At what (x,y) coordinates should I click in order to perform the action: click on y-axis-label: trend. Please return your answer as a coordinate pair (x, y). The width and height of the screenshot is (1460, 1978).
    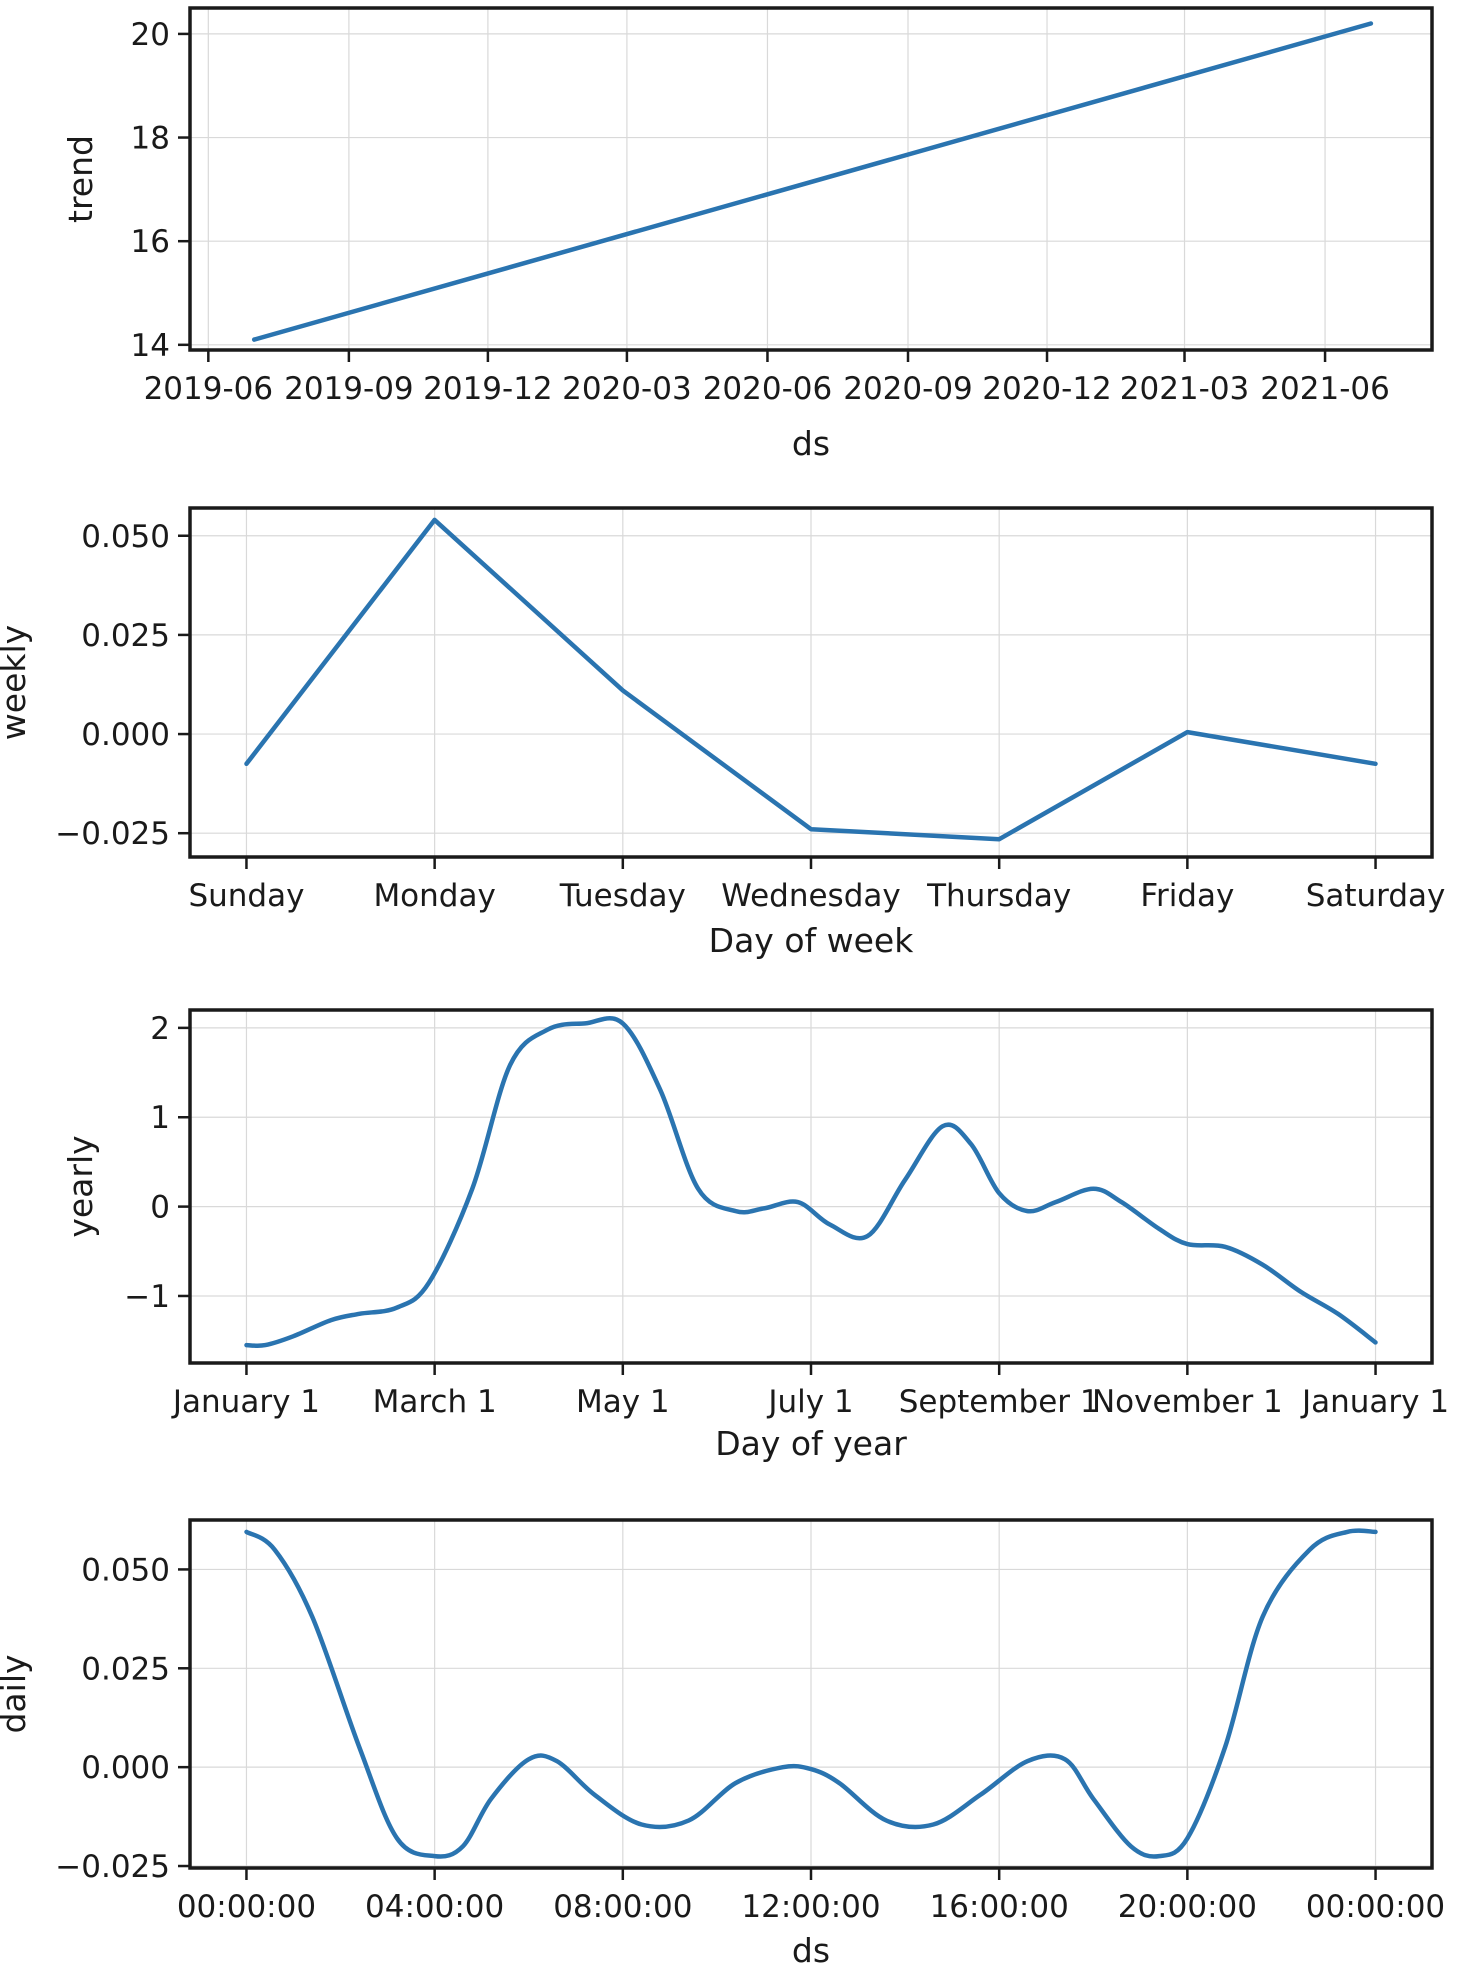
    Looking at the image, I should click on (80, 179).